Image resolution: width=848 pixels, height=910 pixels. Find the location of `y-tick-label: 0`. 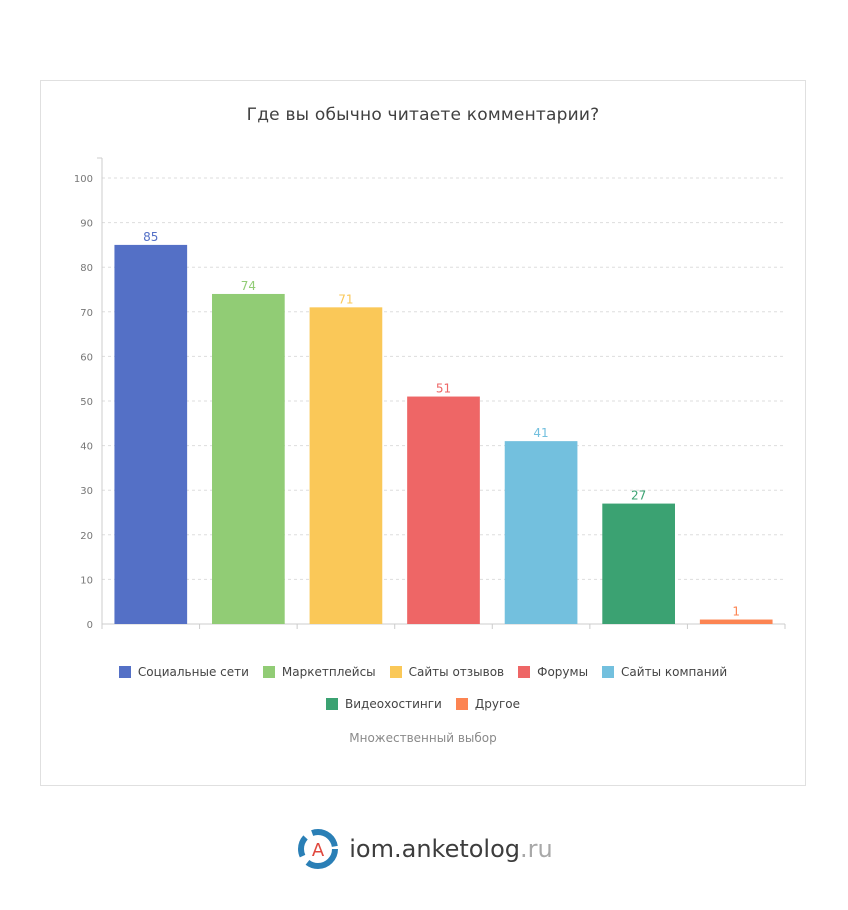

y-tick-label: 0 is located at coordinates (90, 625).